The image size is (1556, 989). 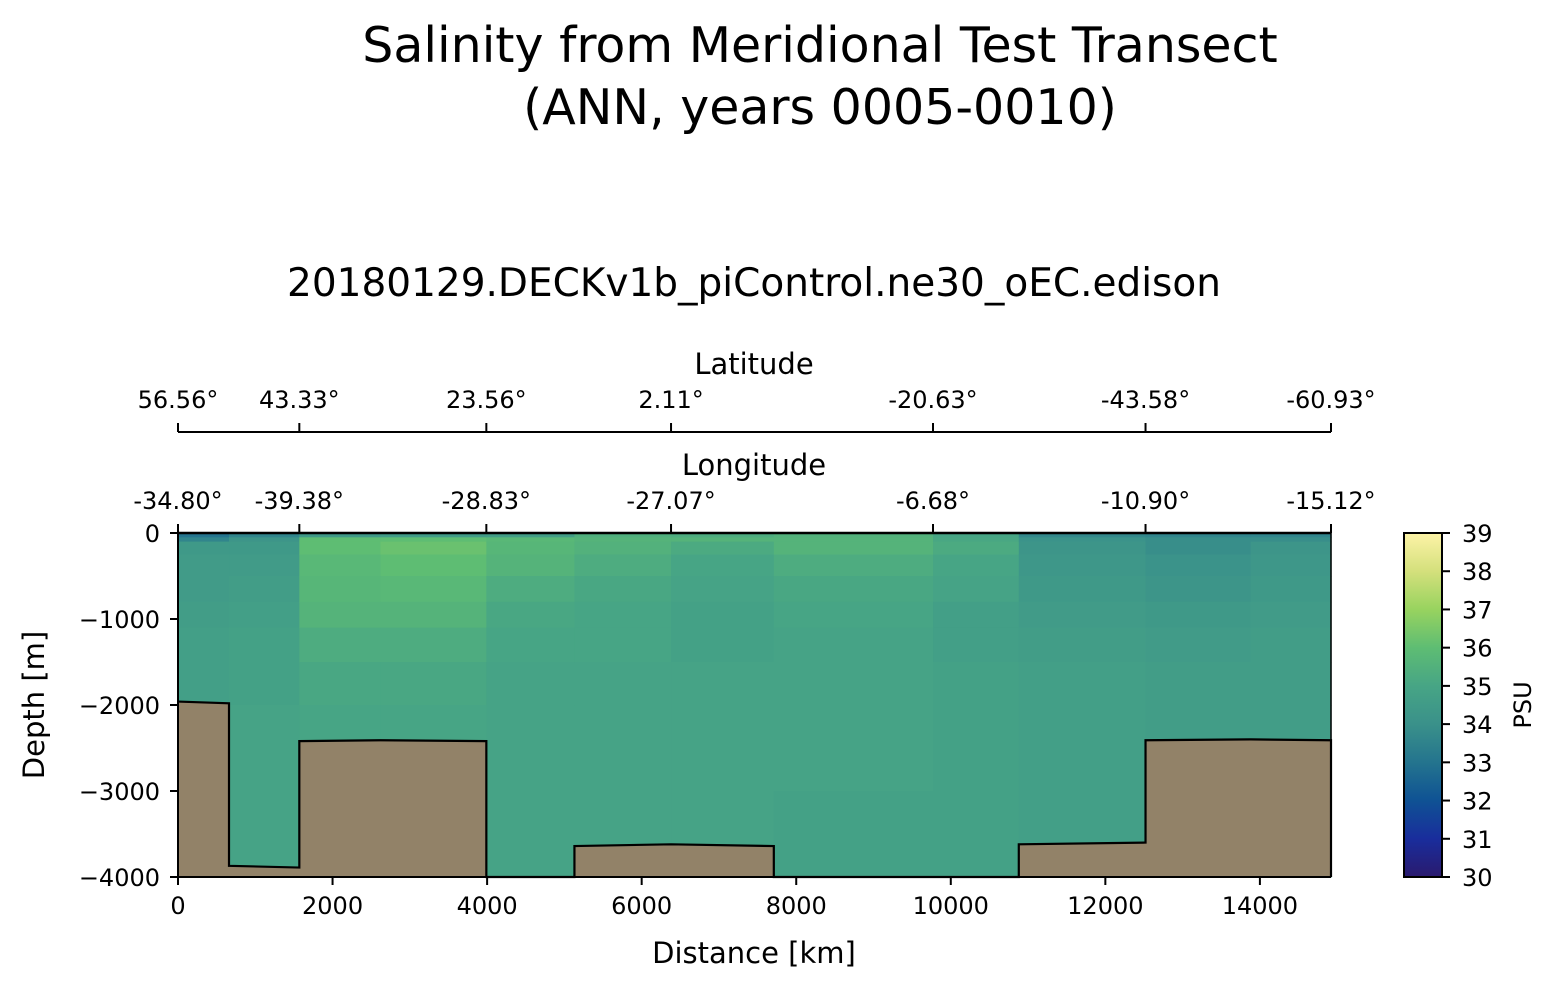 What do you see at coordinates (796, 906) in the screenshot?
I see `x-tick-label: 8000` at bounding box center [796, 906].